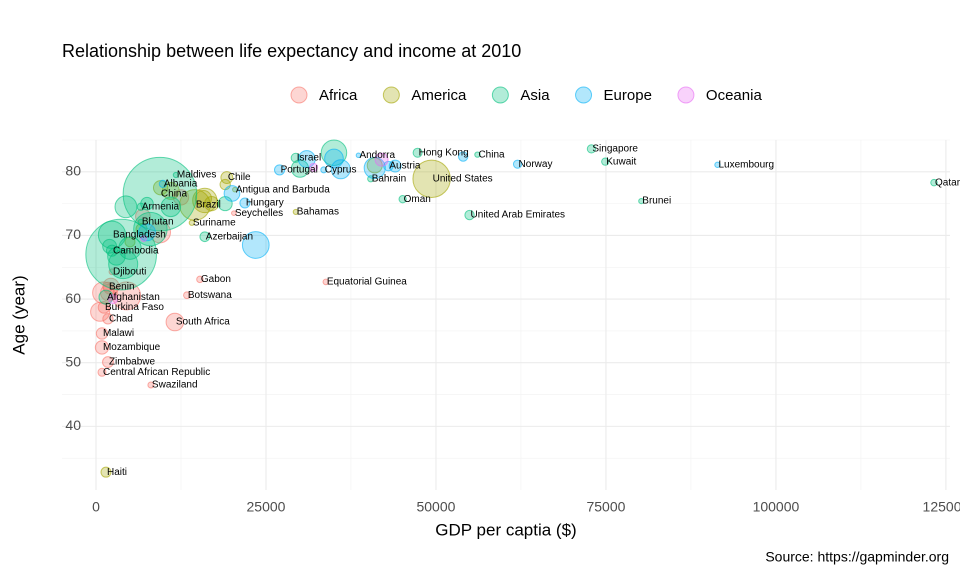 The width and height of the screenshot is (960, 581). What do you see at coordinates (734, 95) in the screenshot?
I see `legend-label: Oceania` at bounding box center [734, 95].